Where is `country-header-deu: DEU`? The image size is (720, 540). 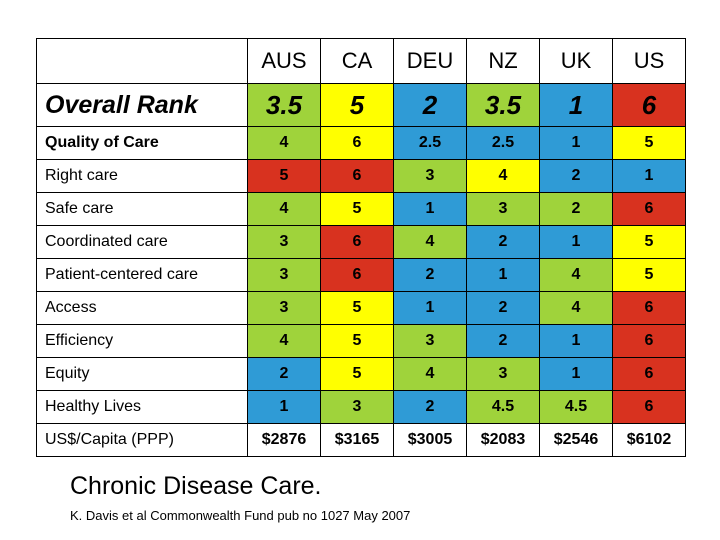
country-header-deu: DEU is located at coordinates (430, 61).